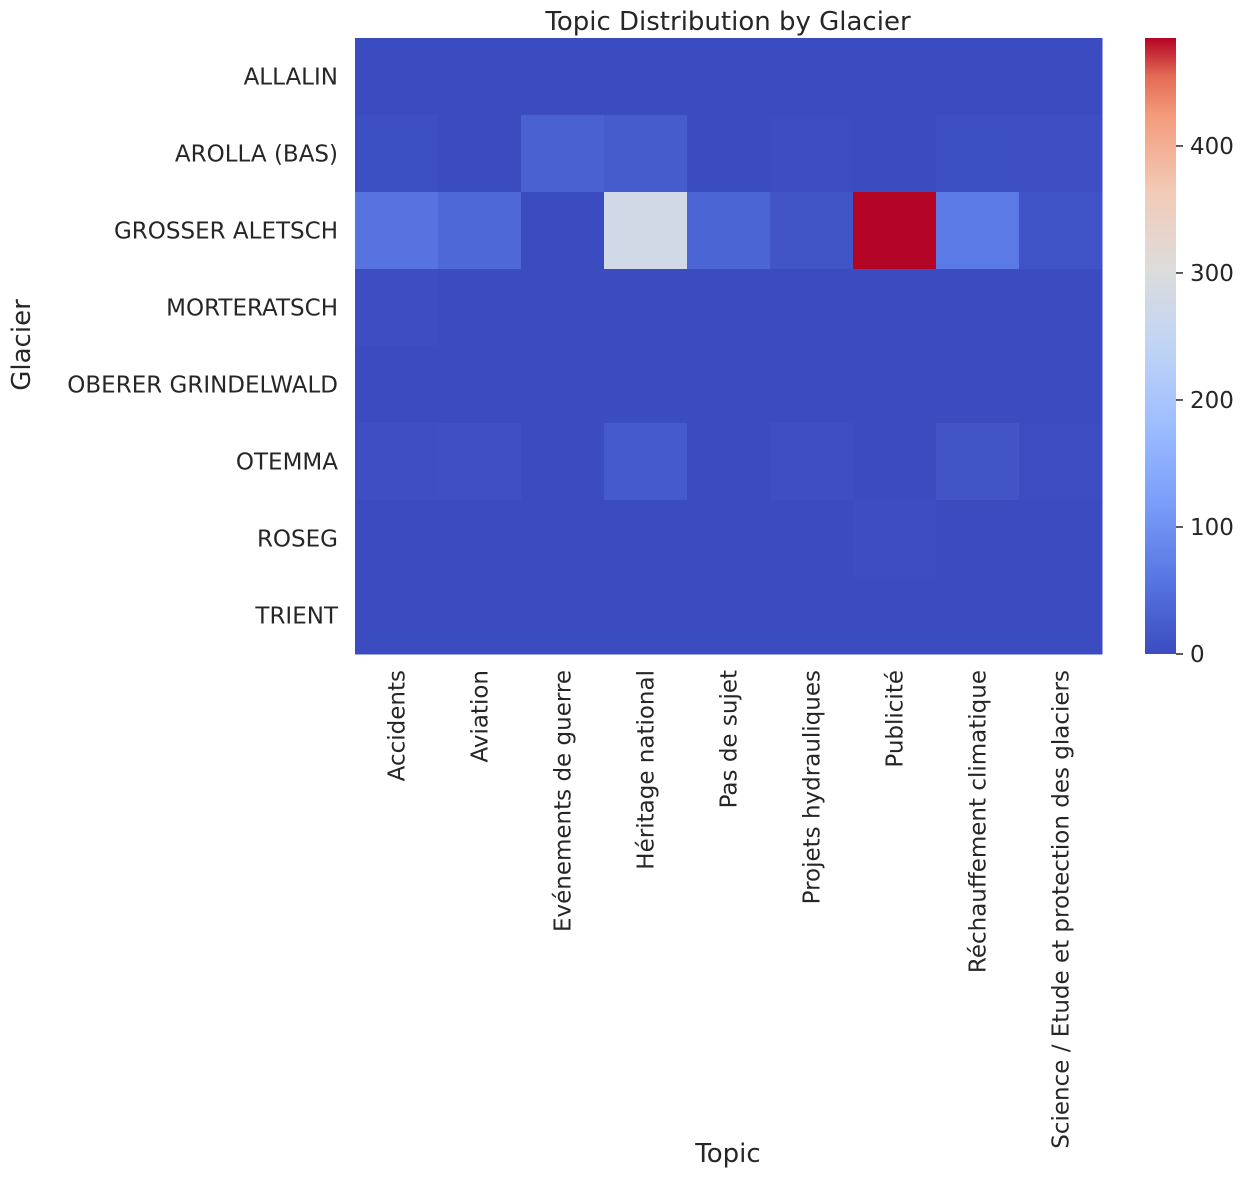 Image resolution: width=1246 pixels, height=1178 pixels. Describe the element at coordinates (1197, 655) in the screenshot. I see `colorbar-tick-label: 0` at that location.